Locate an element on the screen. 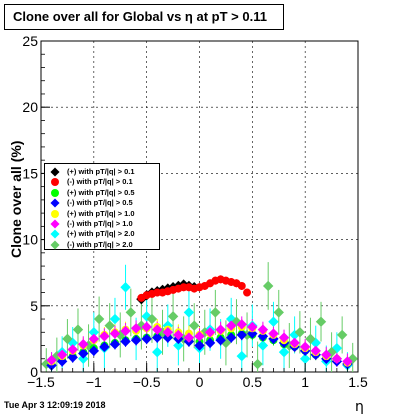 Image resolution: width=400 pixels, height=414 pixels. legend-entry: (+) with pT/|q| > 0.1 is located at coordinates (103, 172).